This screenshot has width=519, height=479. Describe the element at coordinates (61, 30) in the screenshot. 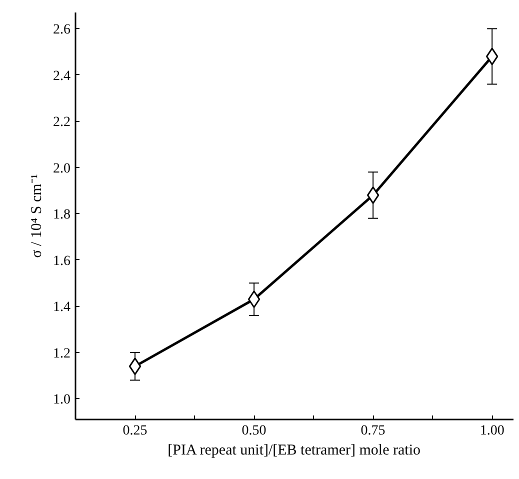

I see `y-tick-label: 2.6` at that location.